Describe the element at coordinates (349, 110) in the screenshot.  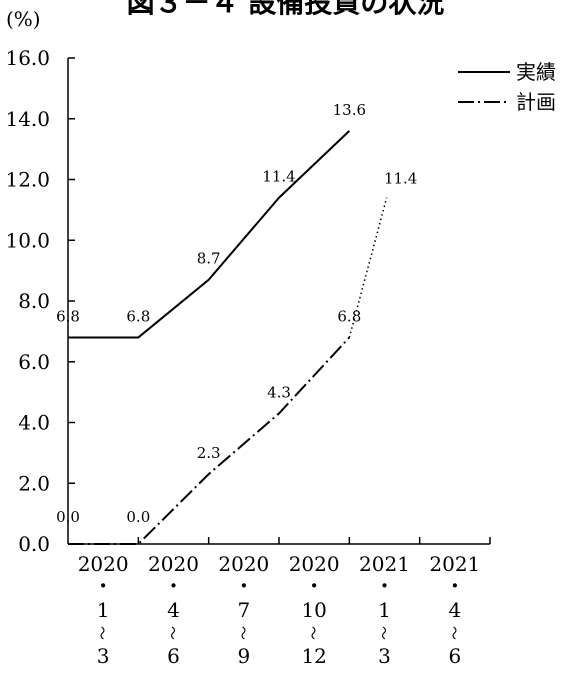
I see `data-label: 13.6` at that location.